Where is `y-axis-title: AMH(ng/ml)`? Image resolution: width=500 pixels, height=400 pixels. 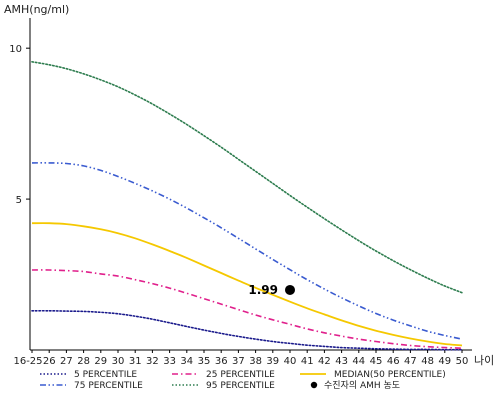 y-axis-title: AMH(ng/ml) is located at coordinates (36, 9).